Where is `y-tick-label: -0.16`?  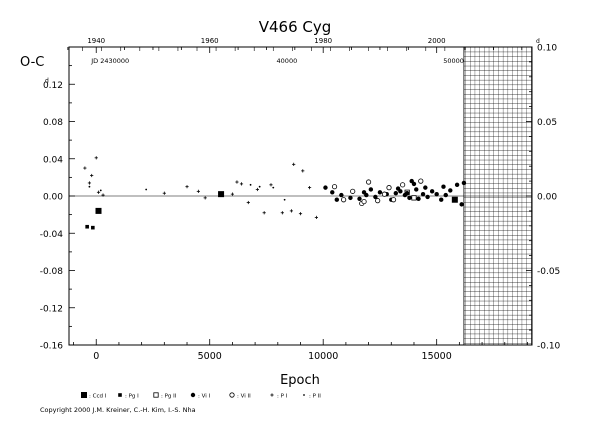 y-tick-label: -0.16 is located at coordinates (52, 347).